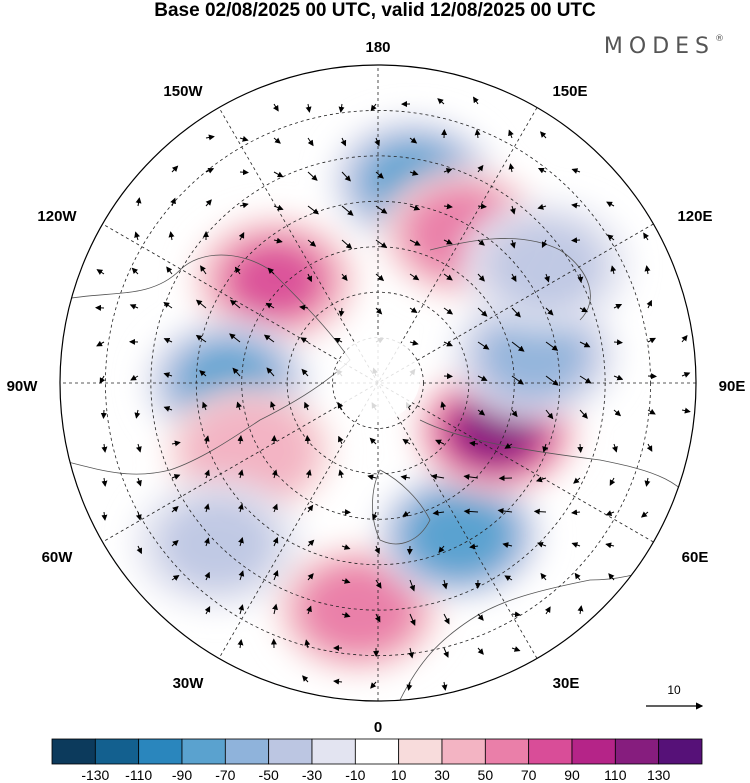 The image size is (750, 783). I want to click on lon-label-60w: 60W, so click(58, 557).